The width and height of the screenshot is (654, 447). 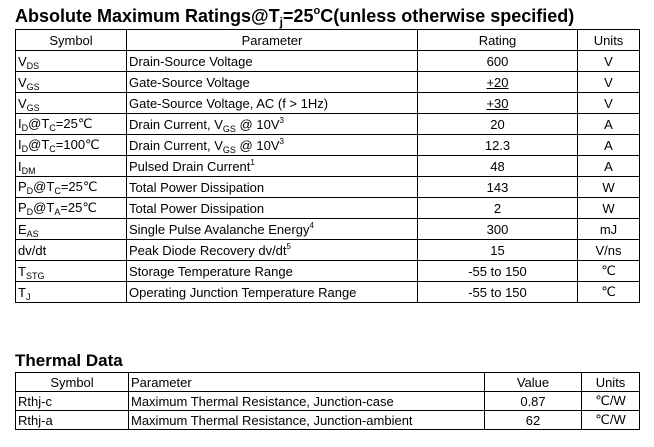 I want to click on parameter-text: Single Pulse Avalanche Energy, so click(x=219, y=229).